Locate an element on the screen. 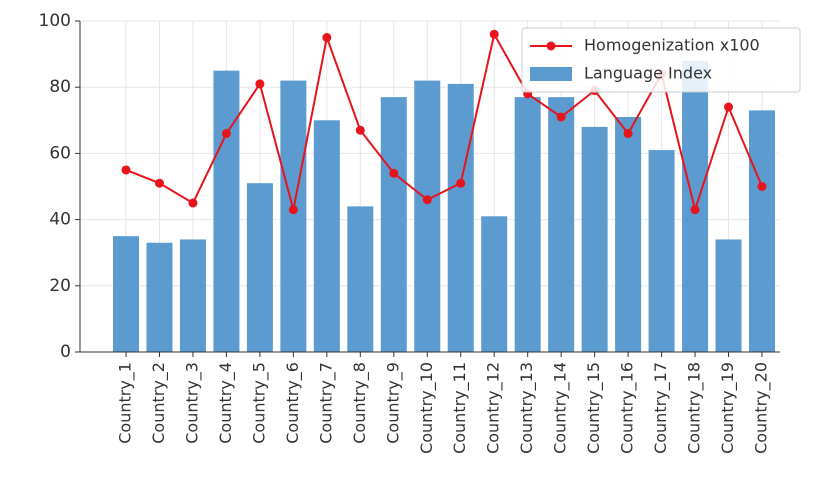 The width and height of the screenshot is (814, 504). legend-point is located at coordinates (551, 46).